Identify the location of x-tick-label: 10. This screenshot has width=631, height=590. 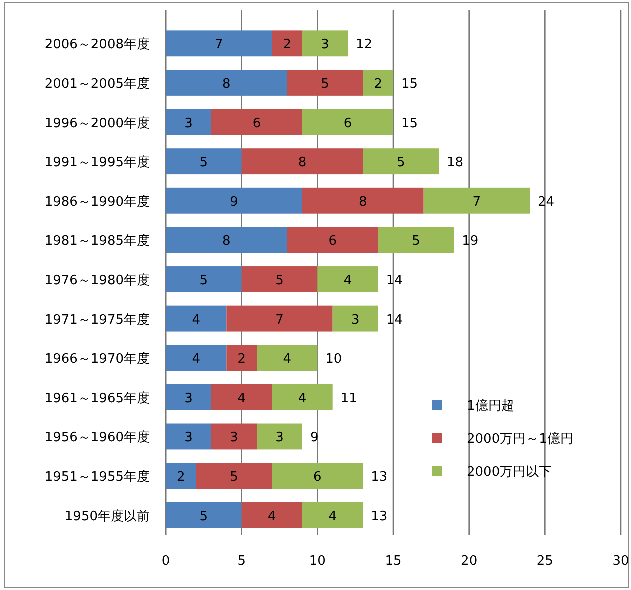
(317, 561).